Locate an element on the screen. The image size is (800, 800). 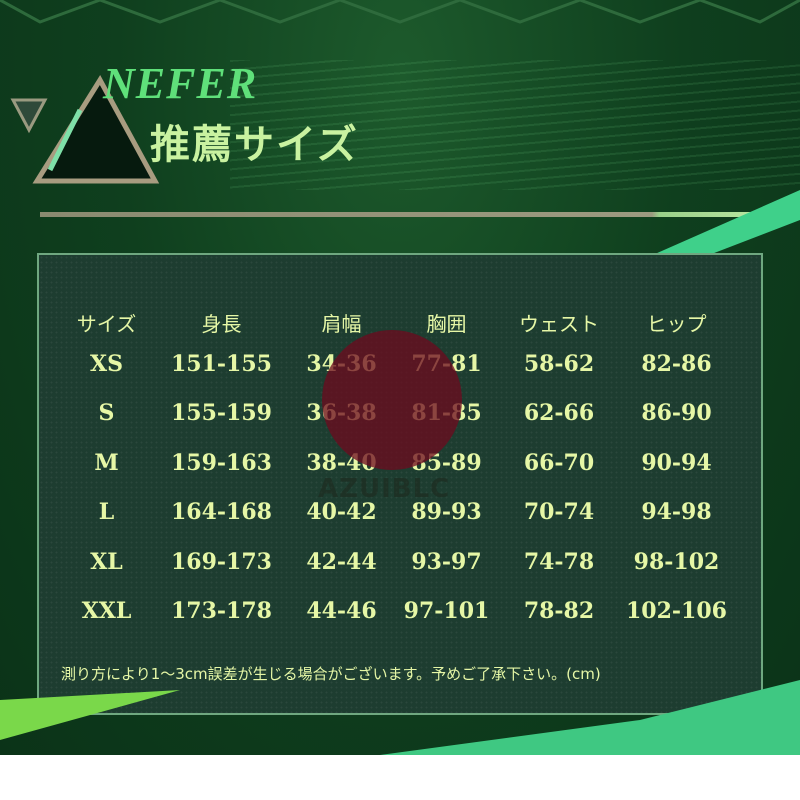
watermark-text: AZUIBLC is located at coordinates (384, 489).